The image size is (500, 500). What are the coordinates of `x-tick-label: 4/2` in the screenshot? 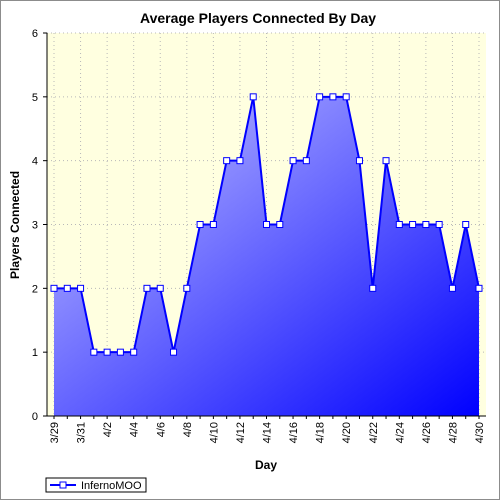 It's located at (108, 429).